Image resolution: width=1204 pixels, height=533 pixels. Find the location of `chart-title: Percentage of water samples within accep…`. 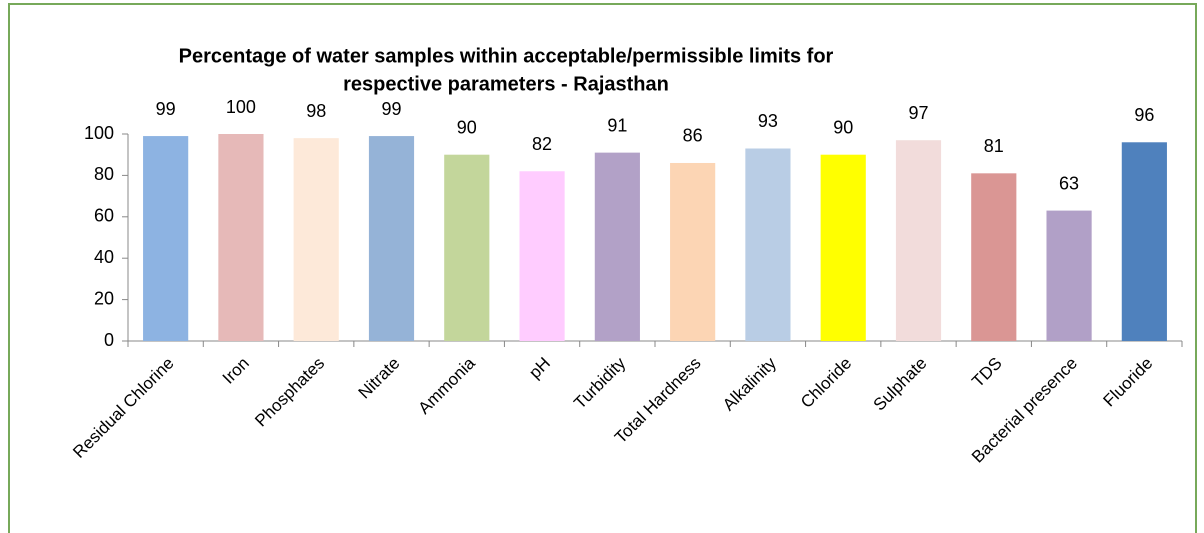

chart-title: Percentage of water samples within accep… is located at coordinates (506, 56).